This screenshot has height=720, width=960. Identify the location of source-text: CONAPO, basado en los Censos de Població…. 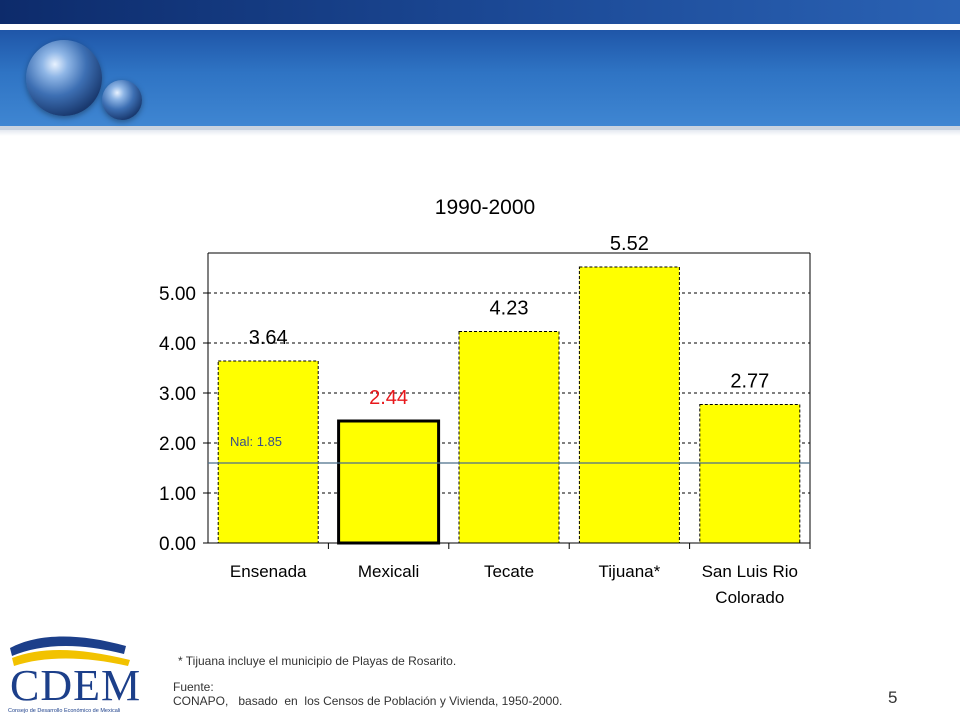
(368, 701).